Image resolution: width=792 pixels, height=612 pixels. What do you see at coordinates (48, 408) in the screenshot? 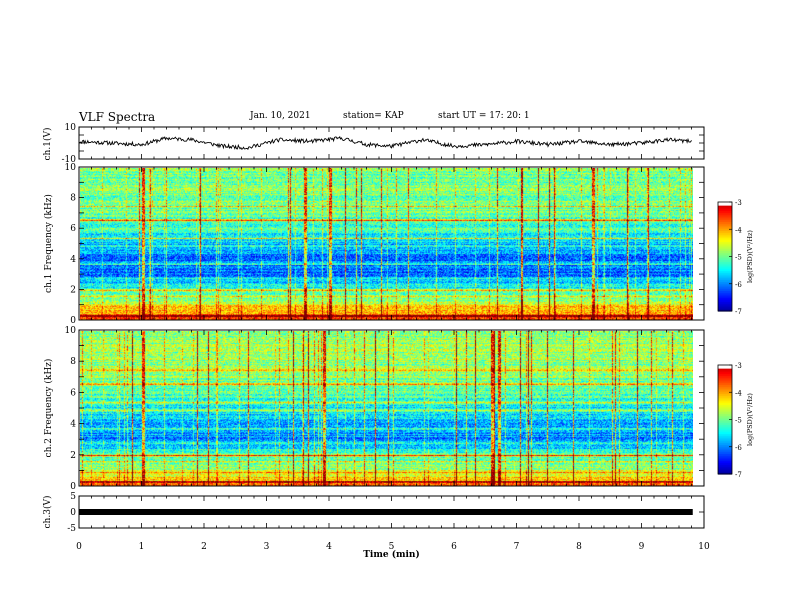
I see `ch2-ylabel: ch.2 Frequency (kHz)` at bounding box center [48, 408].